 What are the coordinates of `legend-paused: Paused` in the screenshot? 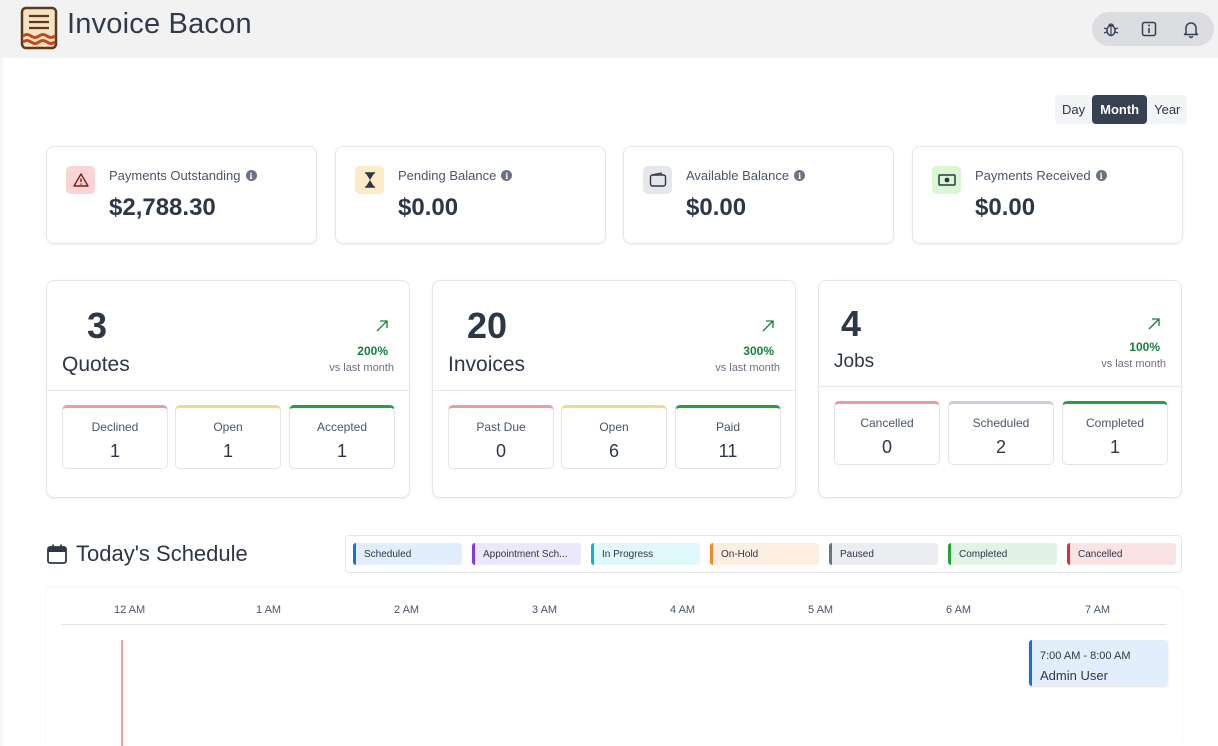 It's located at (883, 554).